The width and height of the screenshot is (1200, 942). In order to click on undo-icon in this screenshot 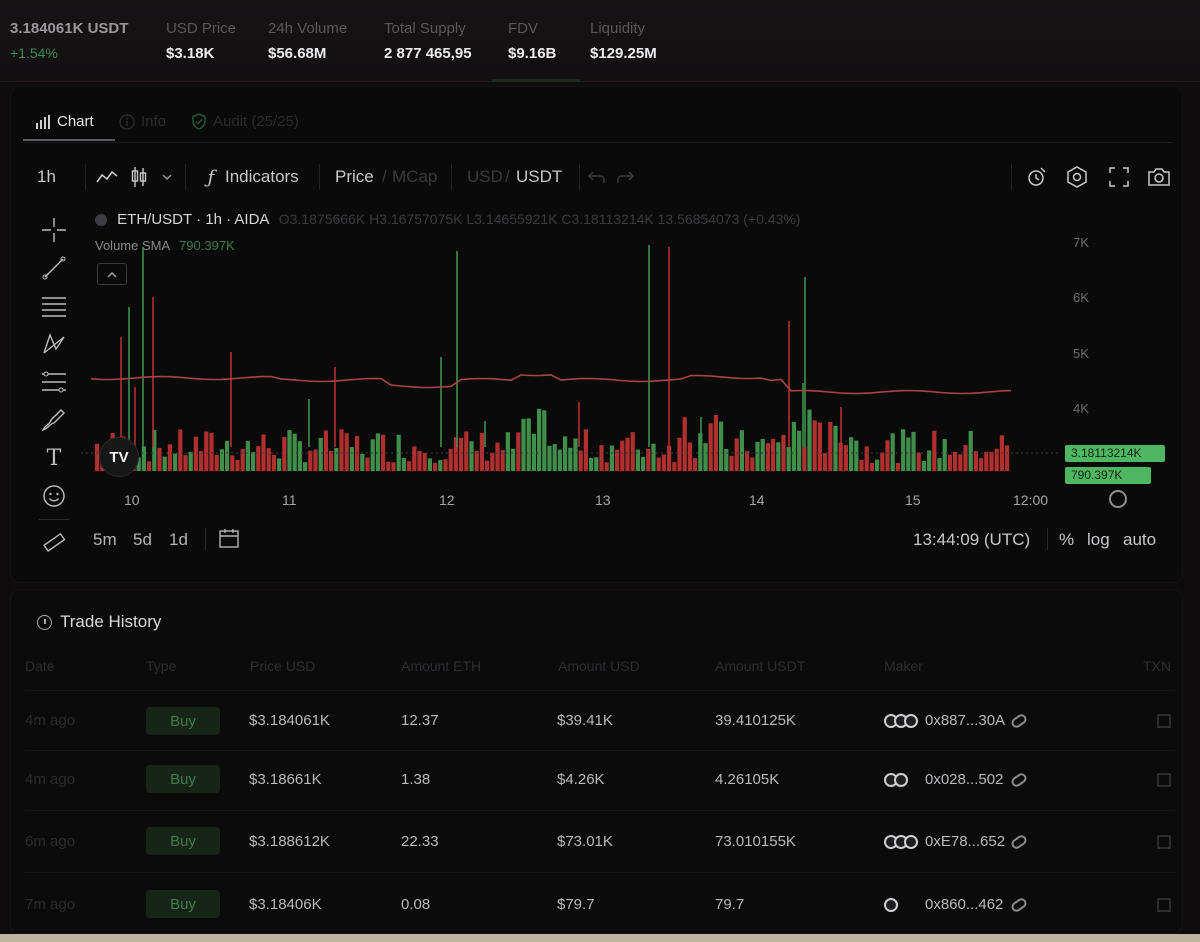, I will do `click(597, 177)`.